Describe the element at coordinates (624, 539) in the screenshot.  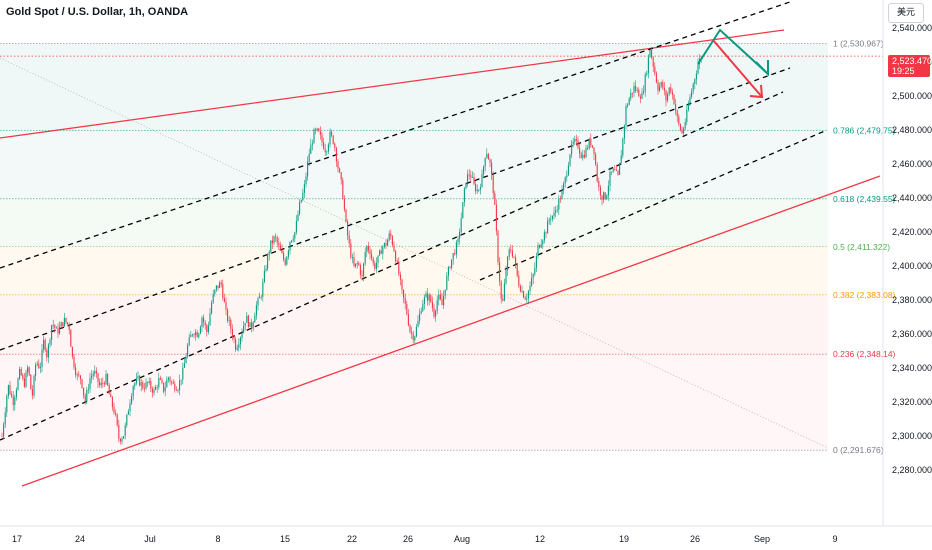
I see `time-tick-label: 19` at that location.